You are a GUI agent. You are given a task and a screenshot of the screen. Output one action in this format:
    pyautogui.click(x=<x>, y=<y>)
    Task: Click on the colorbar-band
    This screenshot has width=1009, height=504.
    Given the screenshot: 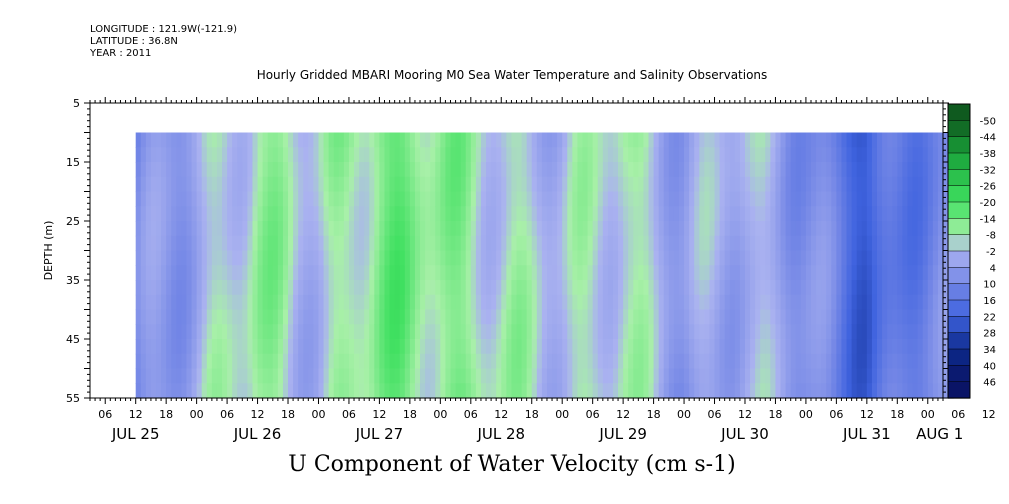 What is the action you would take?
    pyautogui.click(x=959, y=292)
    